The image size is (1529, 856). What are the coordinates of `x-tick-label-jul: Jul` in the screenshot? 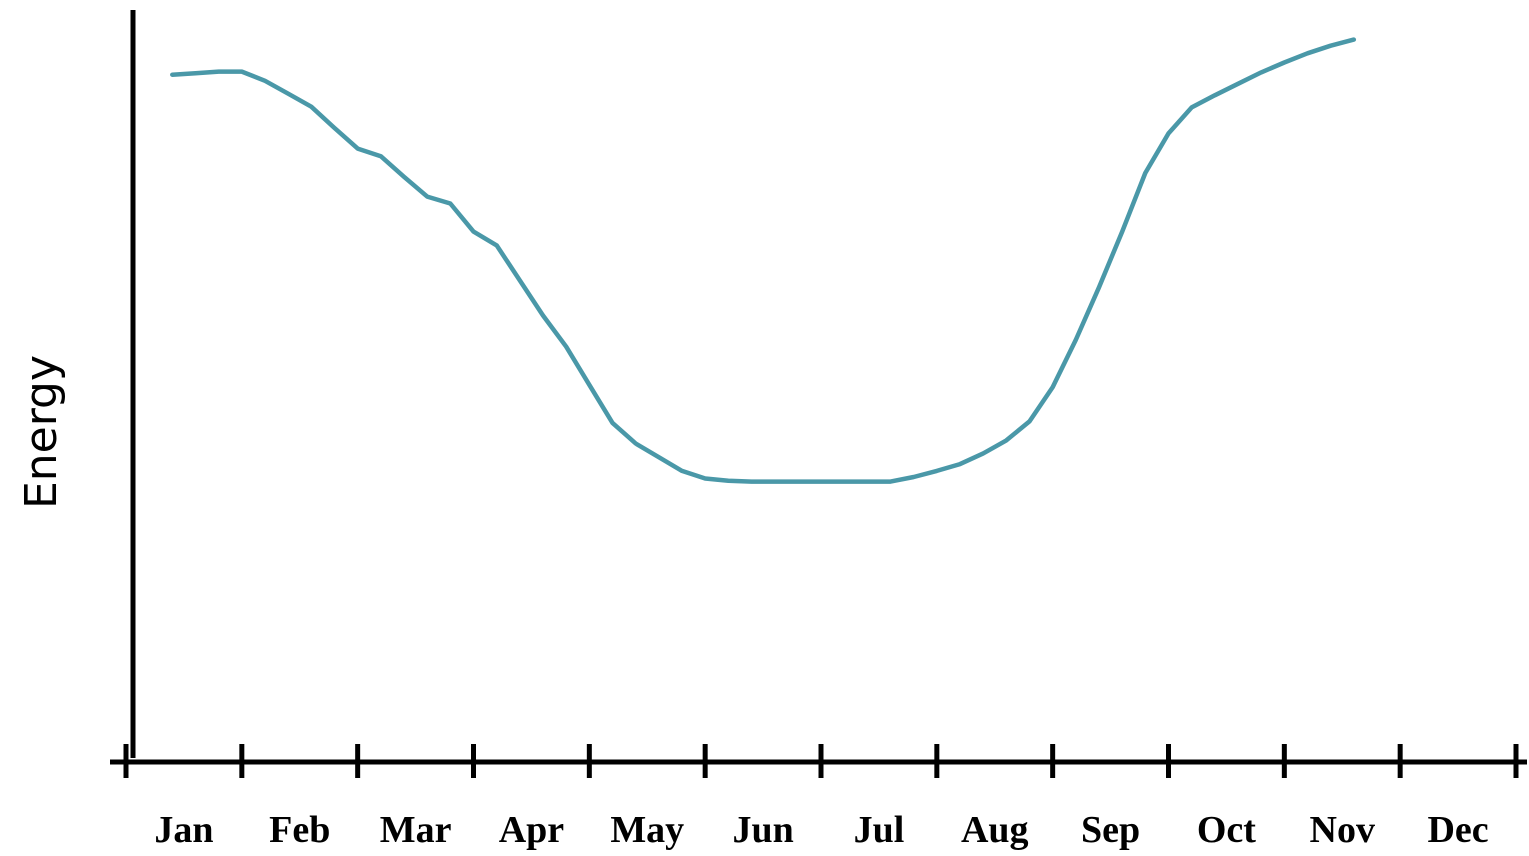 It's located at (879, 830).